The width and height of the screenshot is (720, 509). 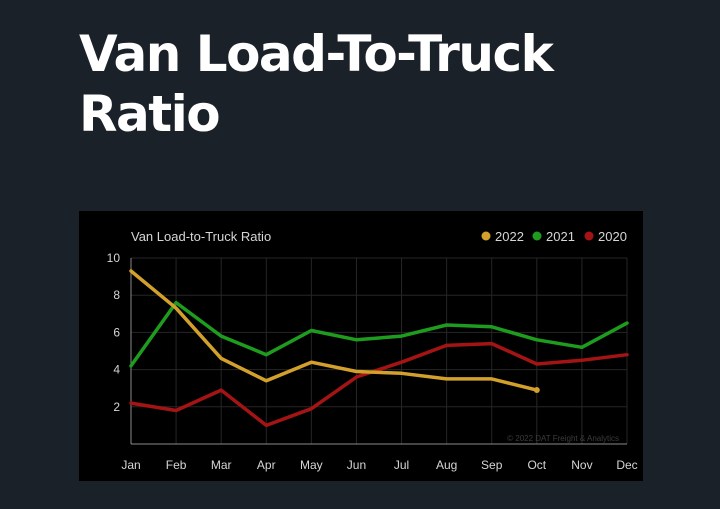 What do you see at coordinates (114, 258) in the screenshot?
I see `y-tick-label: 10` at bounding box center [114, 258].